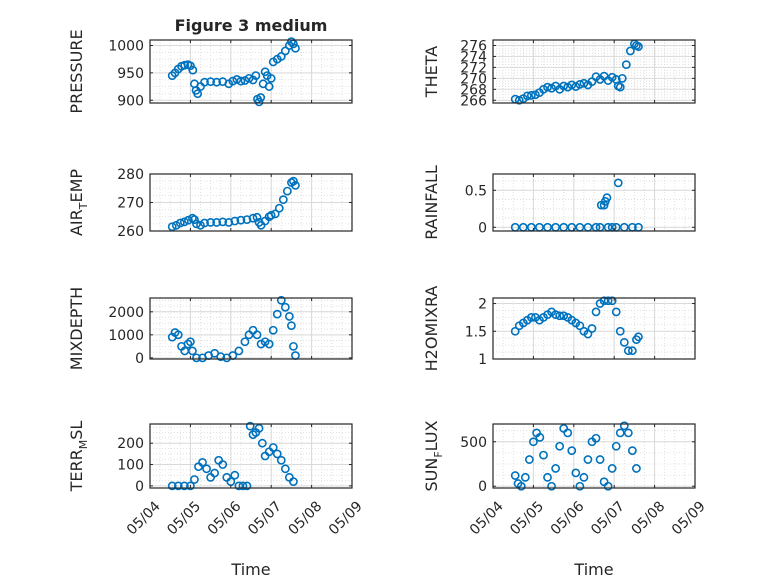  Describe the element at coordinates (476, 191) in the screenshot. I see `y-tick-label: 0.5` at that location.